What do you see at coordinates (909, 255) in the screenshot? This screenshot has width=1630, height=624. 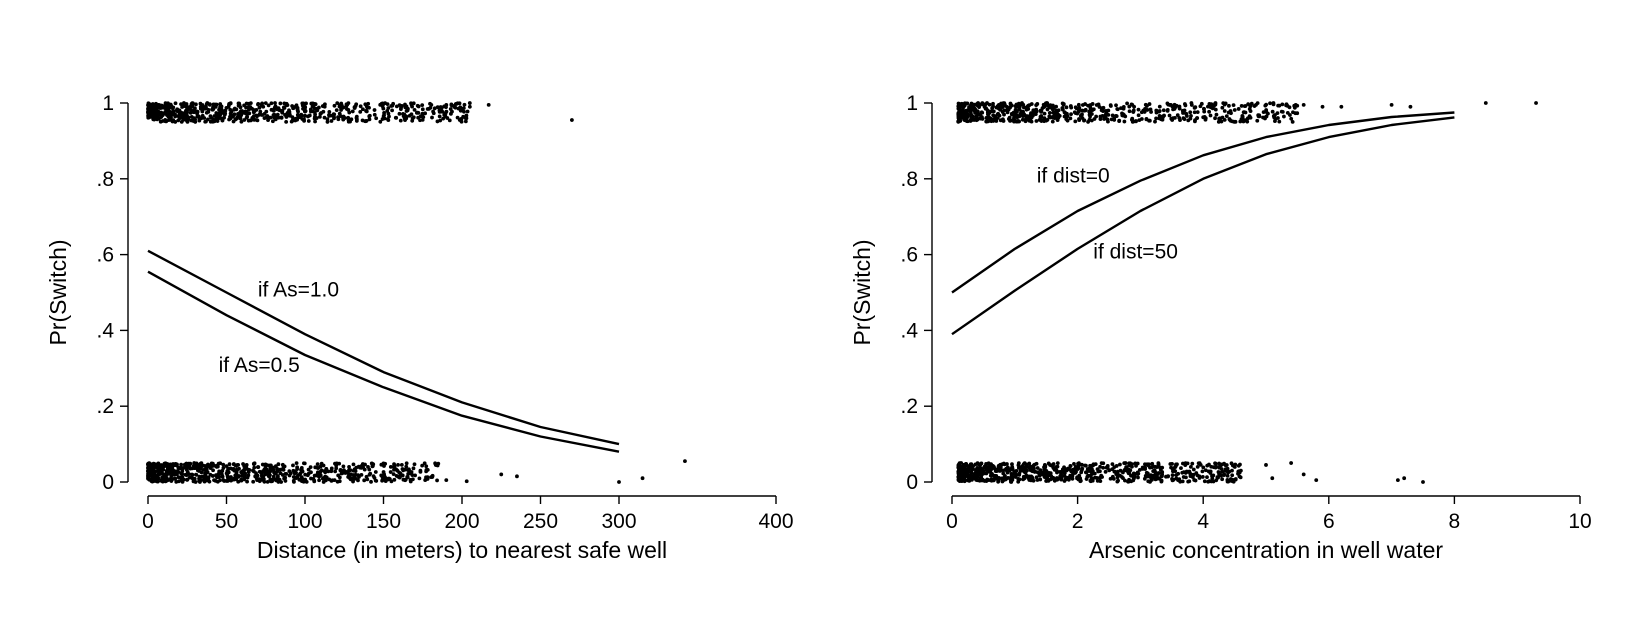 I see `y-tick-label: .6` at bounding box center [909, 255].